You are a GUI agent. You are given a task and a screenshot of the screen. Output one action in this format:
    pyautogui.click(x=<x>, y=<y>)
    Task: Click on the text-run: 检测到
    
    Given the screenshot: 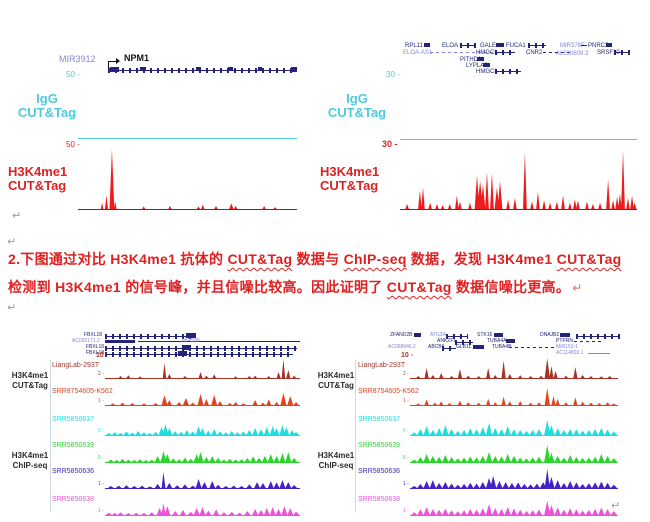 What is the action you would take?
    pyautogui.click(x=32, y=287)
    